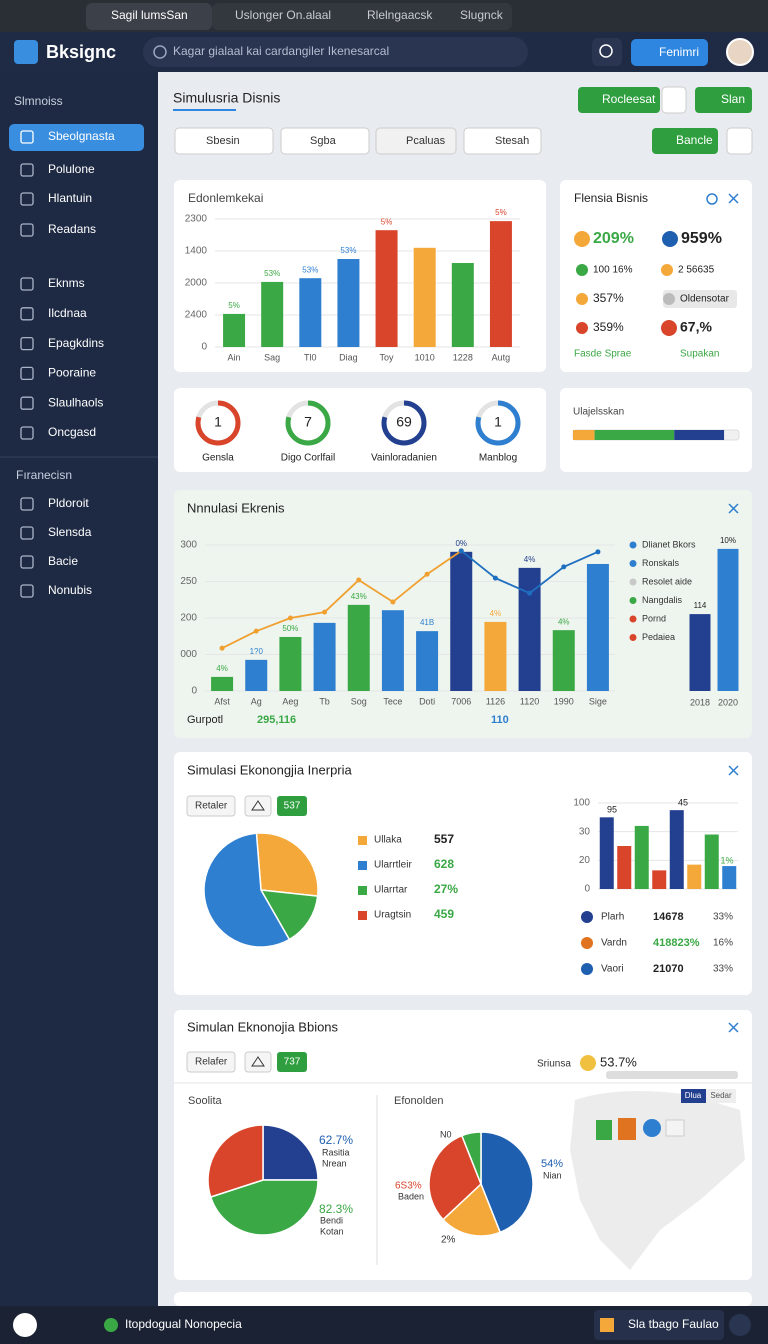  What do you see at coordinates (498, 422) in the screenshot?
I see `gauge-value: 1` at bounding box center [498, 422].